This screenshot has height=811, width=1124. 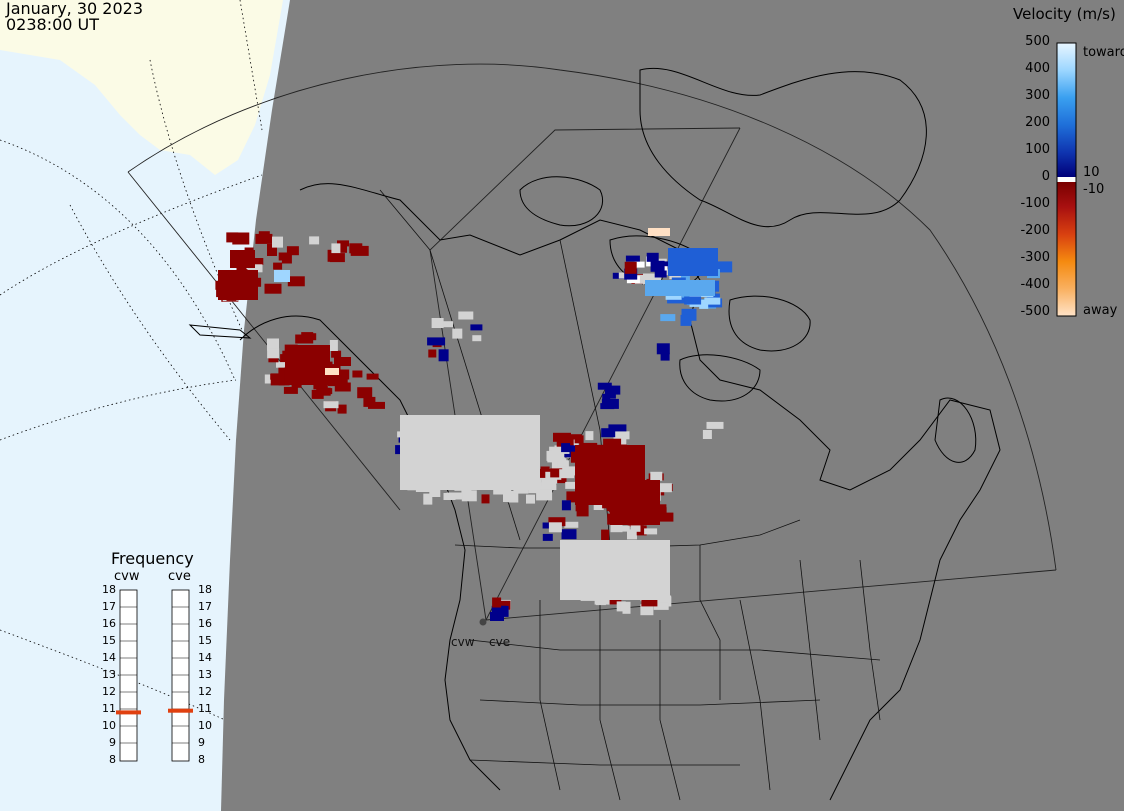 What do you see at coordinates (109, 708) in the screenshot?
I see `frequency-tick-left: 11` at bounding box center [109, 708].